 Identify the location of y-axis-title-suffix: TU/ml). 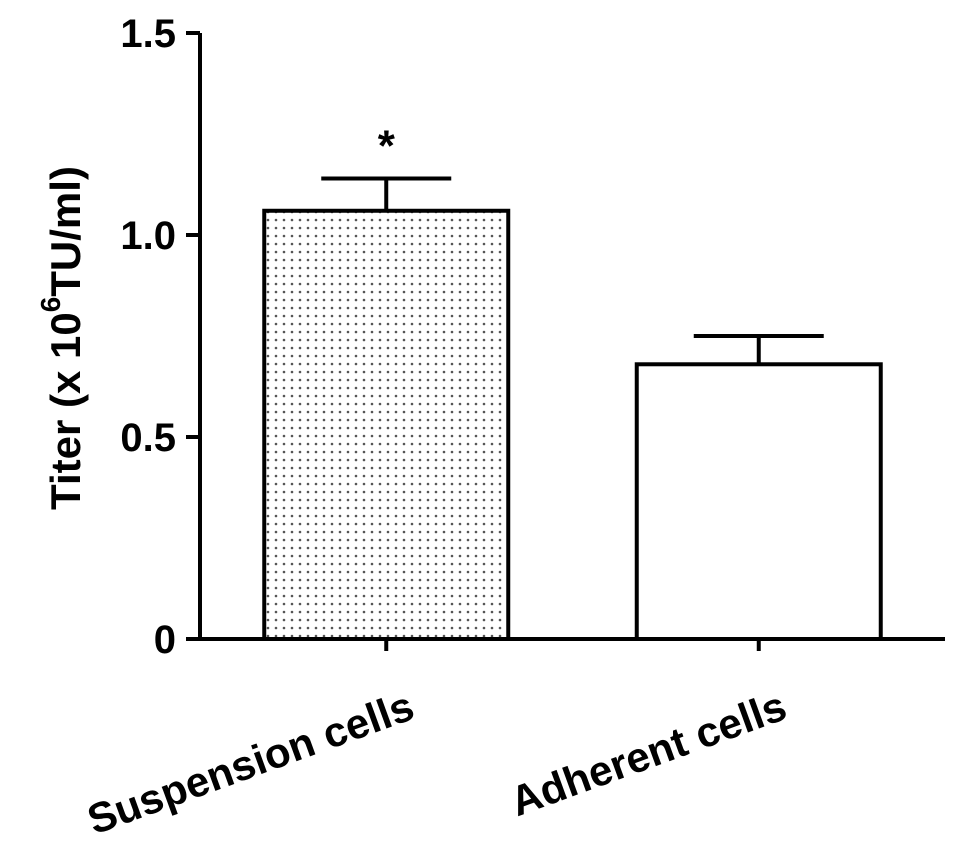
(65, 231).